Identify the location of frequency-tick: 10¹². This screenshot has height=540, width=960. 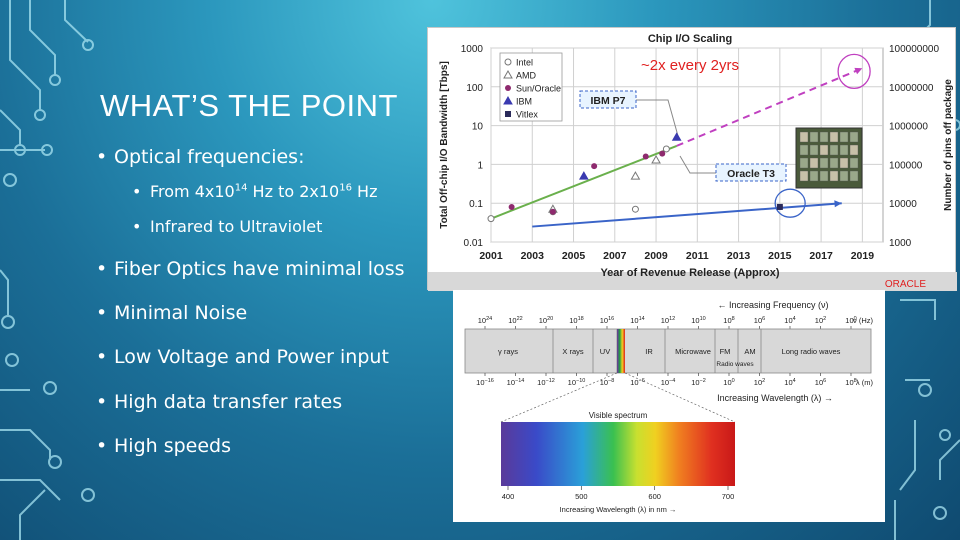
(668, 320).